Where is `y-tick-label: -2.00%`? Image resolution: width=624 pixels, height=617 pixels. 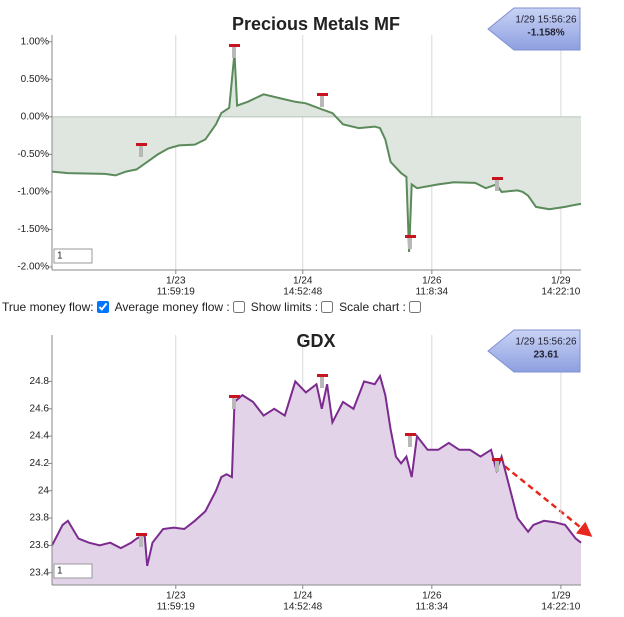
y-tick-label: -2.00% is located at coordinates (33, 267).